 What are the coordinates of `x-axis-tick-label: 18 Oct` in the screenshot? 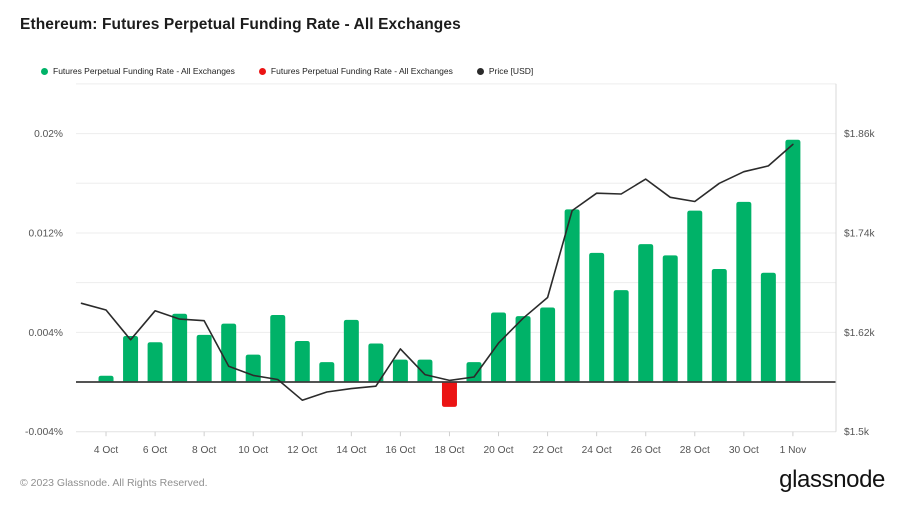 It's located at (449, 450).